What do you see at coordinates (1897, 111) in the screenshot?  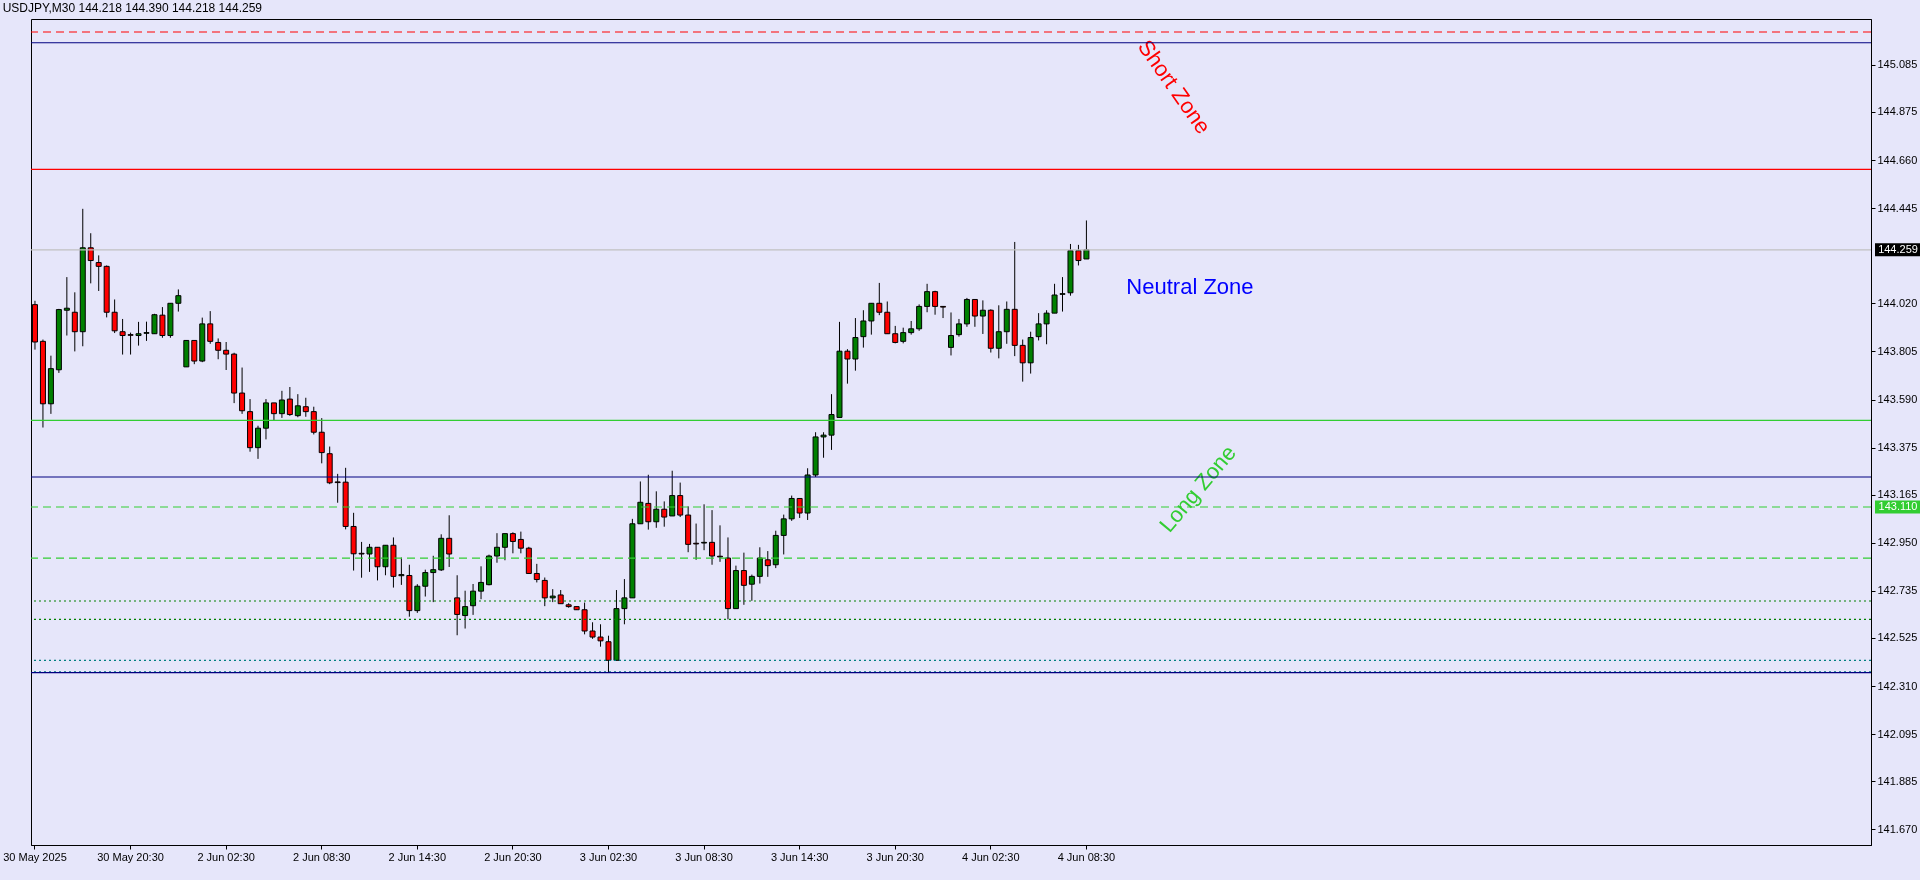 I see `y-tick-label: 144.875` at bounding box center [1897, 111].